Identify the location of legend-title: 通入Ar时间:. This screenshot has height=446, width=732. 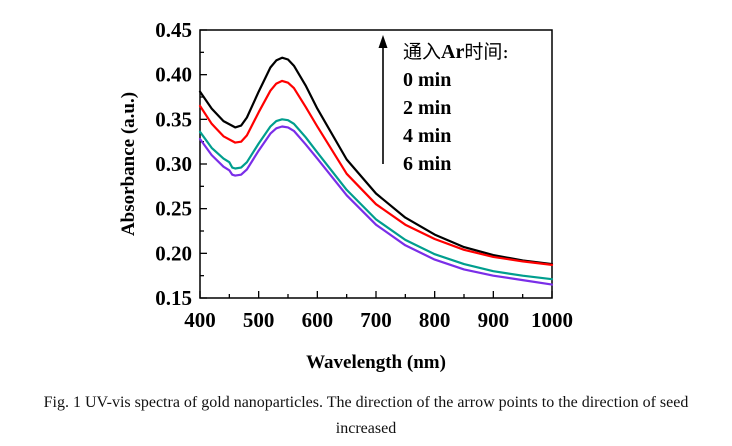
(456, 52).